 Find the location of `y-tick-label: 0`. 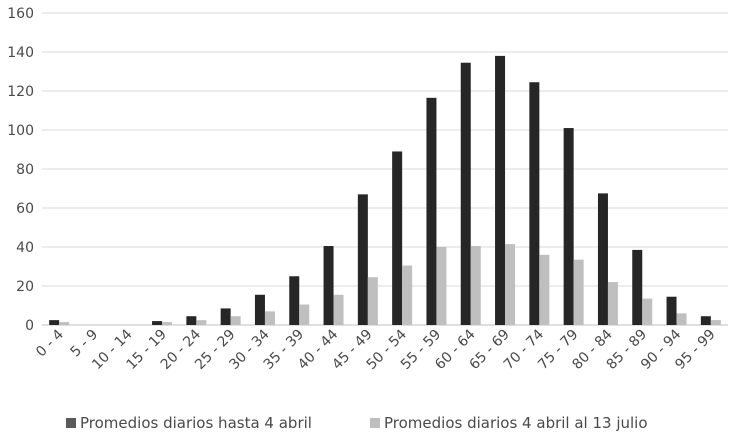

y-tick-label: 0 is located at coordinates (29, 326).